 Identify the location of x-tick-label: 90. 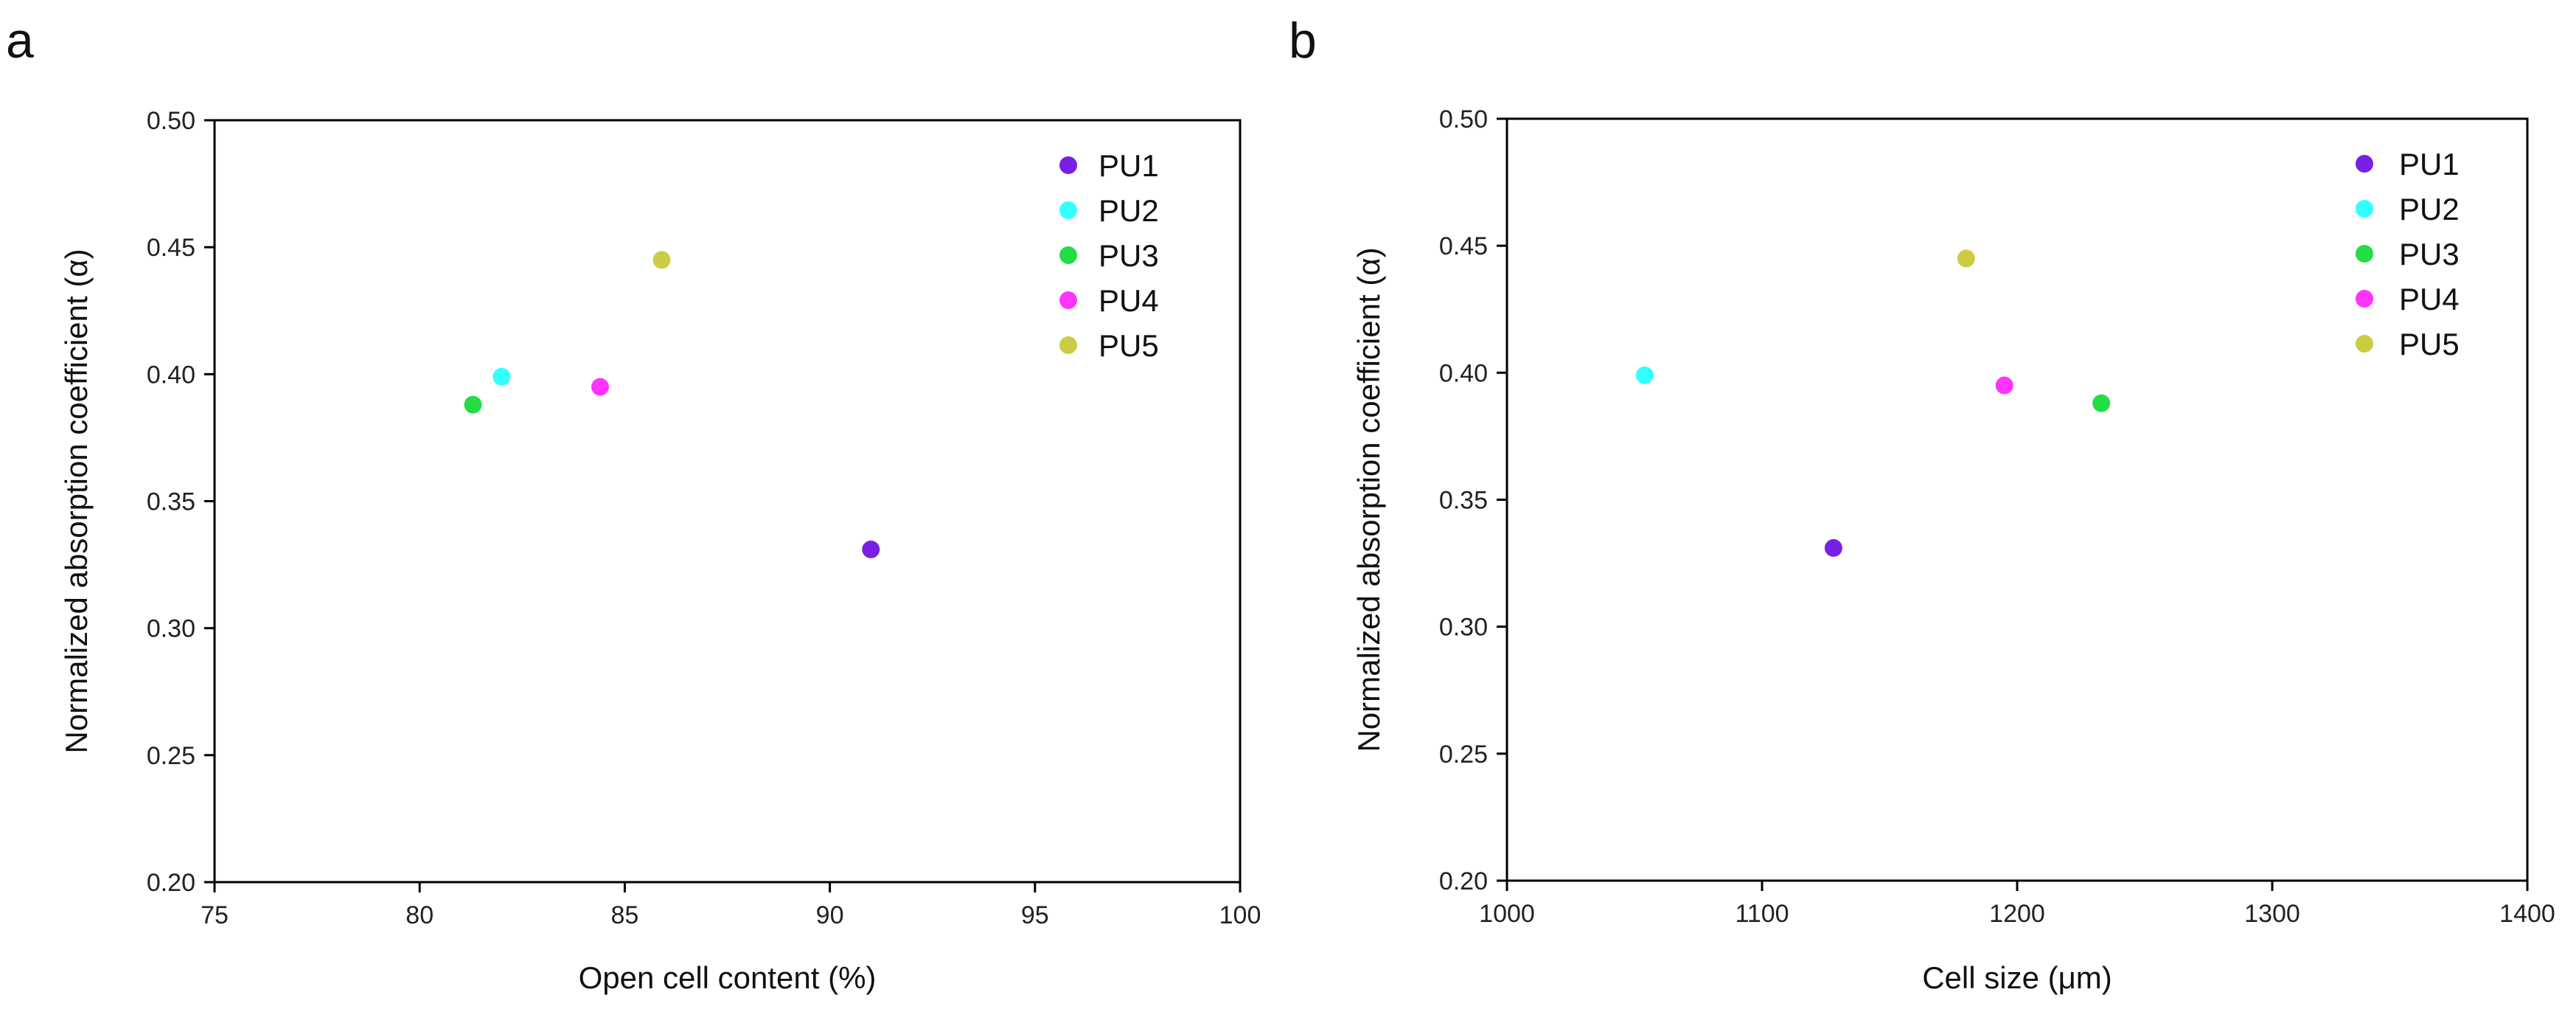
(830, 915).